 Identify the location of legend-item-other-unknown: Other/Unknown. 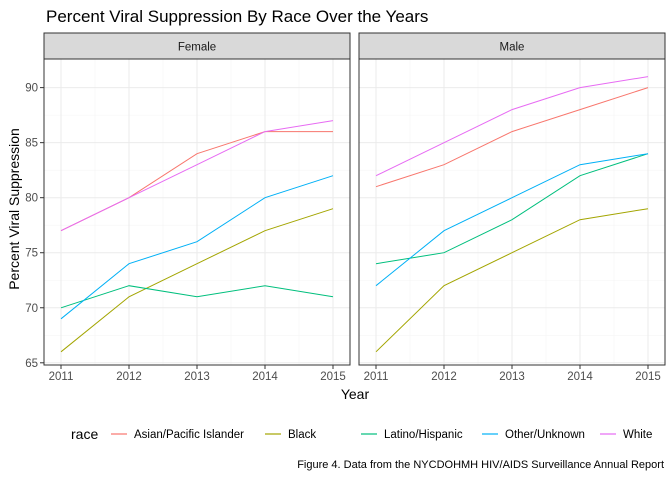
(533, 435).